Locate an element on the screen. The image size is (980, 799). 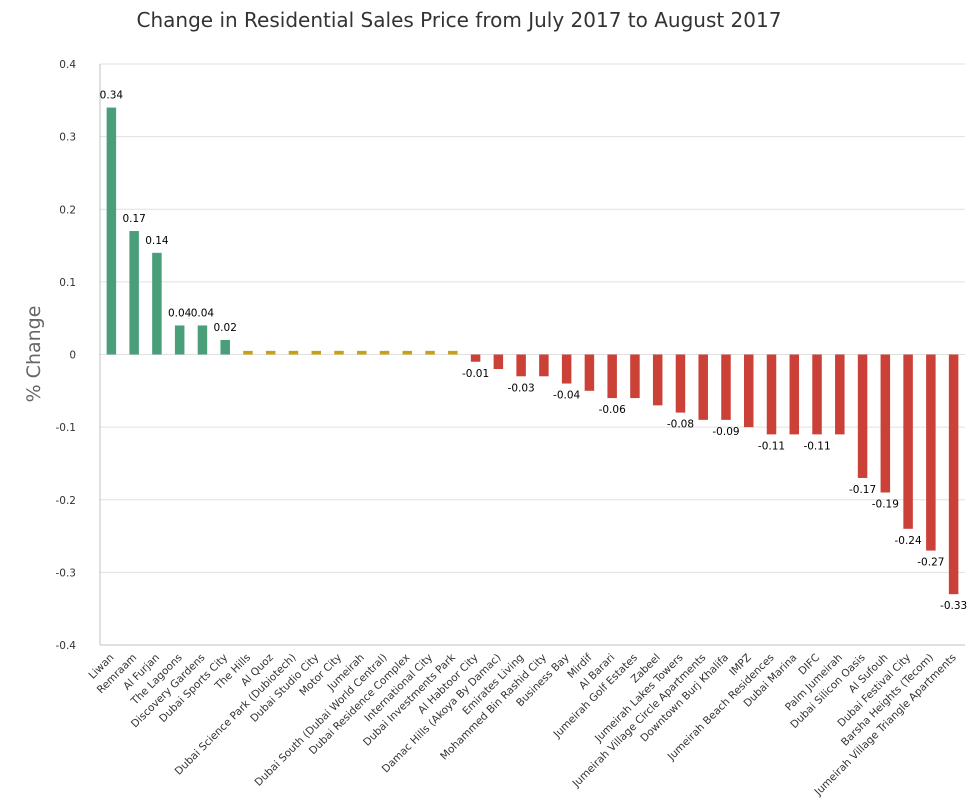
data-label: -0.19 is located at coordinates (885, 504).